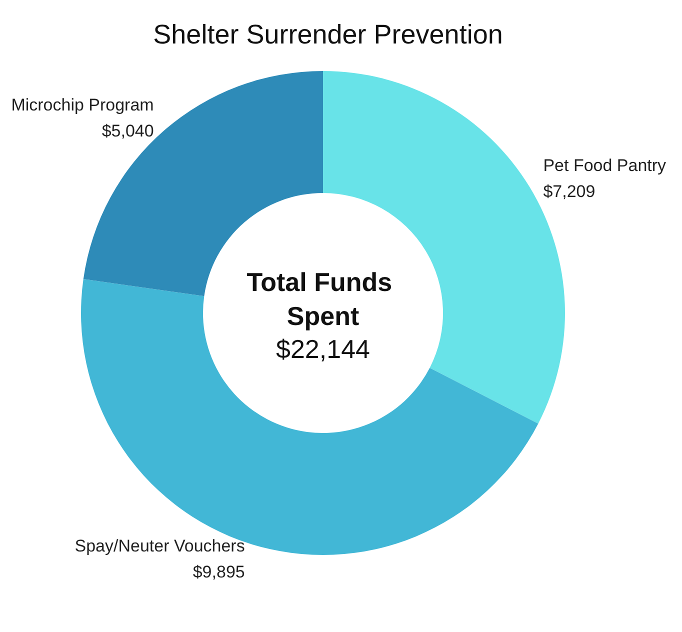 This screenshot has width=682, height=632. I want to click on data-label: $9,895, so click(218, 572).